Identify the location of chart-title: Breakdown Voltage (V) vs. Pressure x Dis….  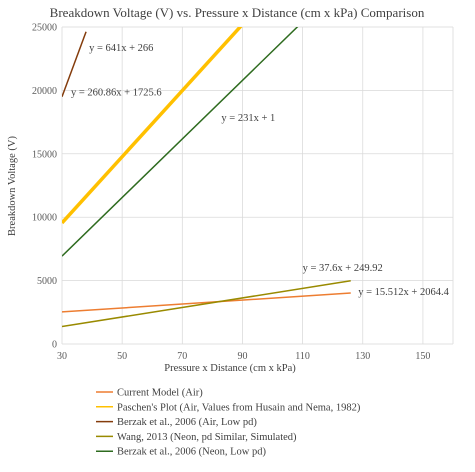
(237, 12).